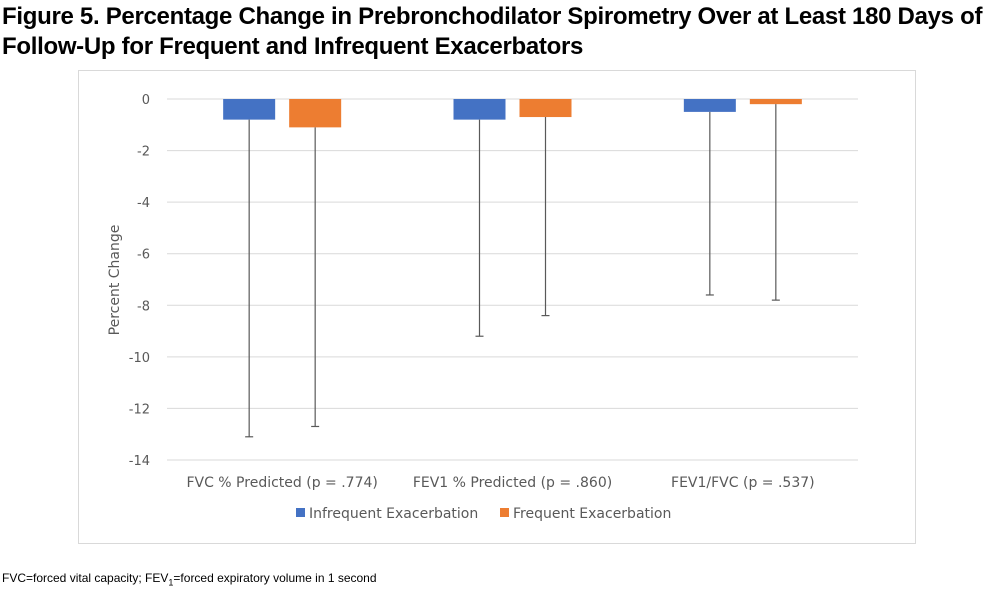 The width and height of the screenshot is (1000, 599). Describe the element at coordinates (146, 100) in the screenshot. I see `y-tick-label: 0` at that location.